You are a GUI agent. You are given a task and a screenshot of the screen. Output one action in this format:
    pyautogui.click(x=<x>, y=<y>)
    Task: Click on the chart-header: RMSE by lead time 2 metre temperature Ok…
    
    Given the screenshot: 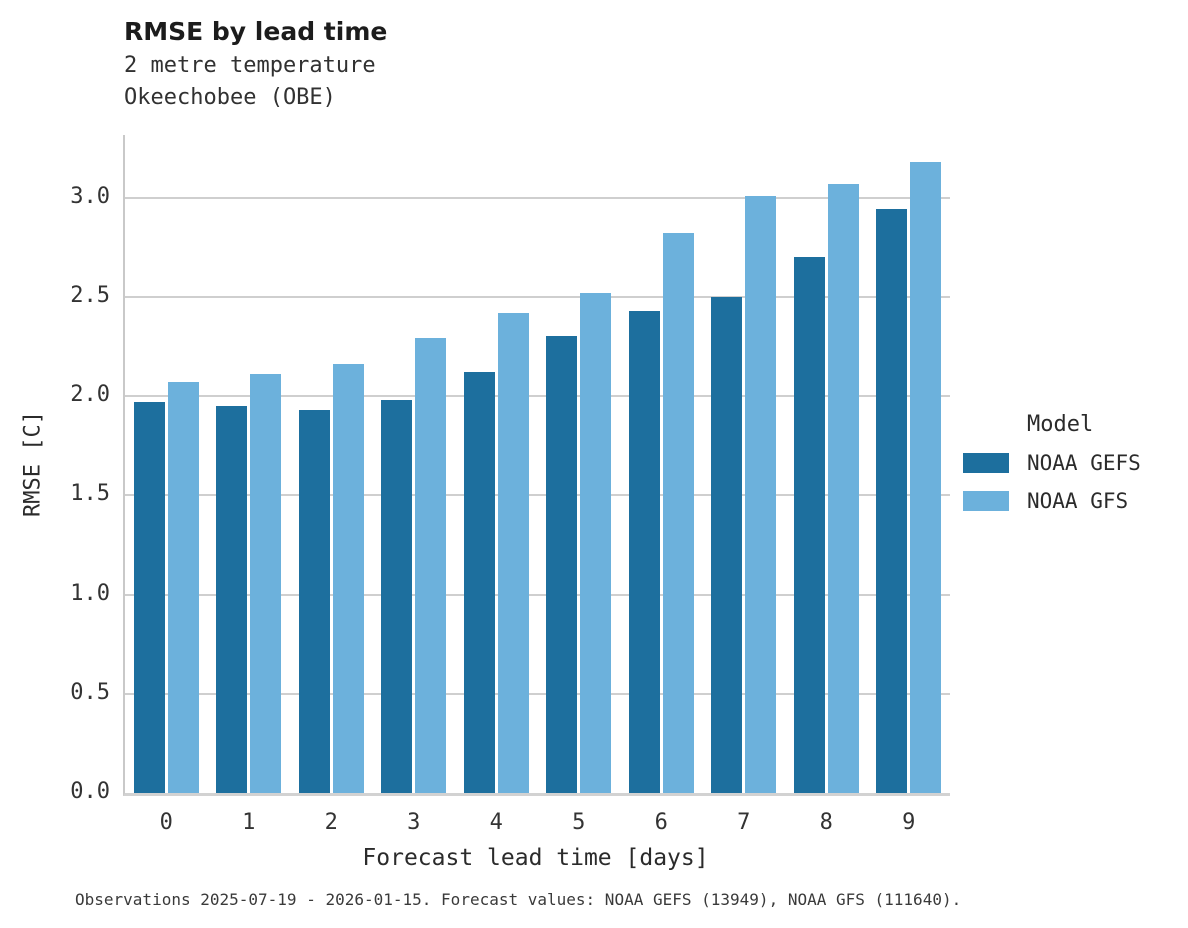 What is the action you would take?
    pyautogui.click(x=255, y=64)
    